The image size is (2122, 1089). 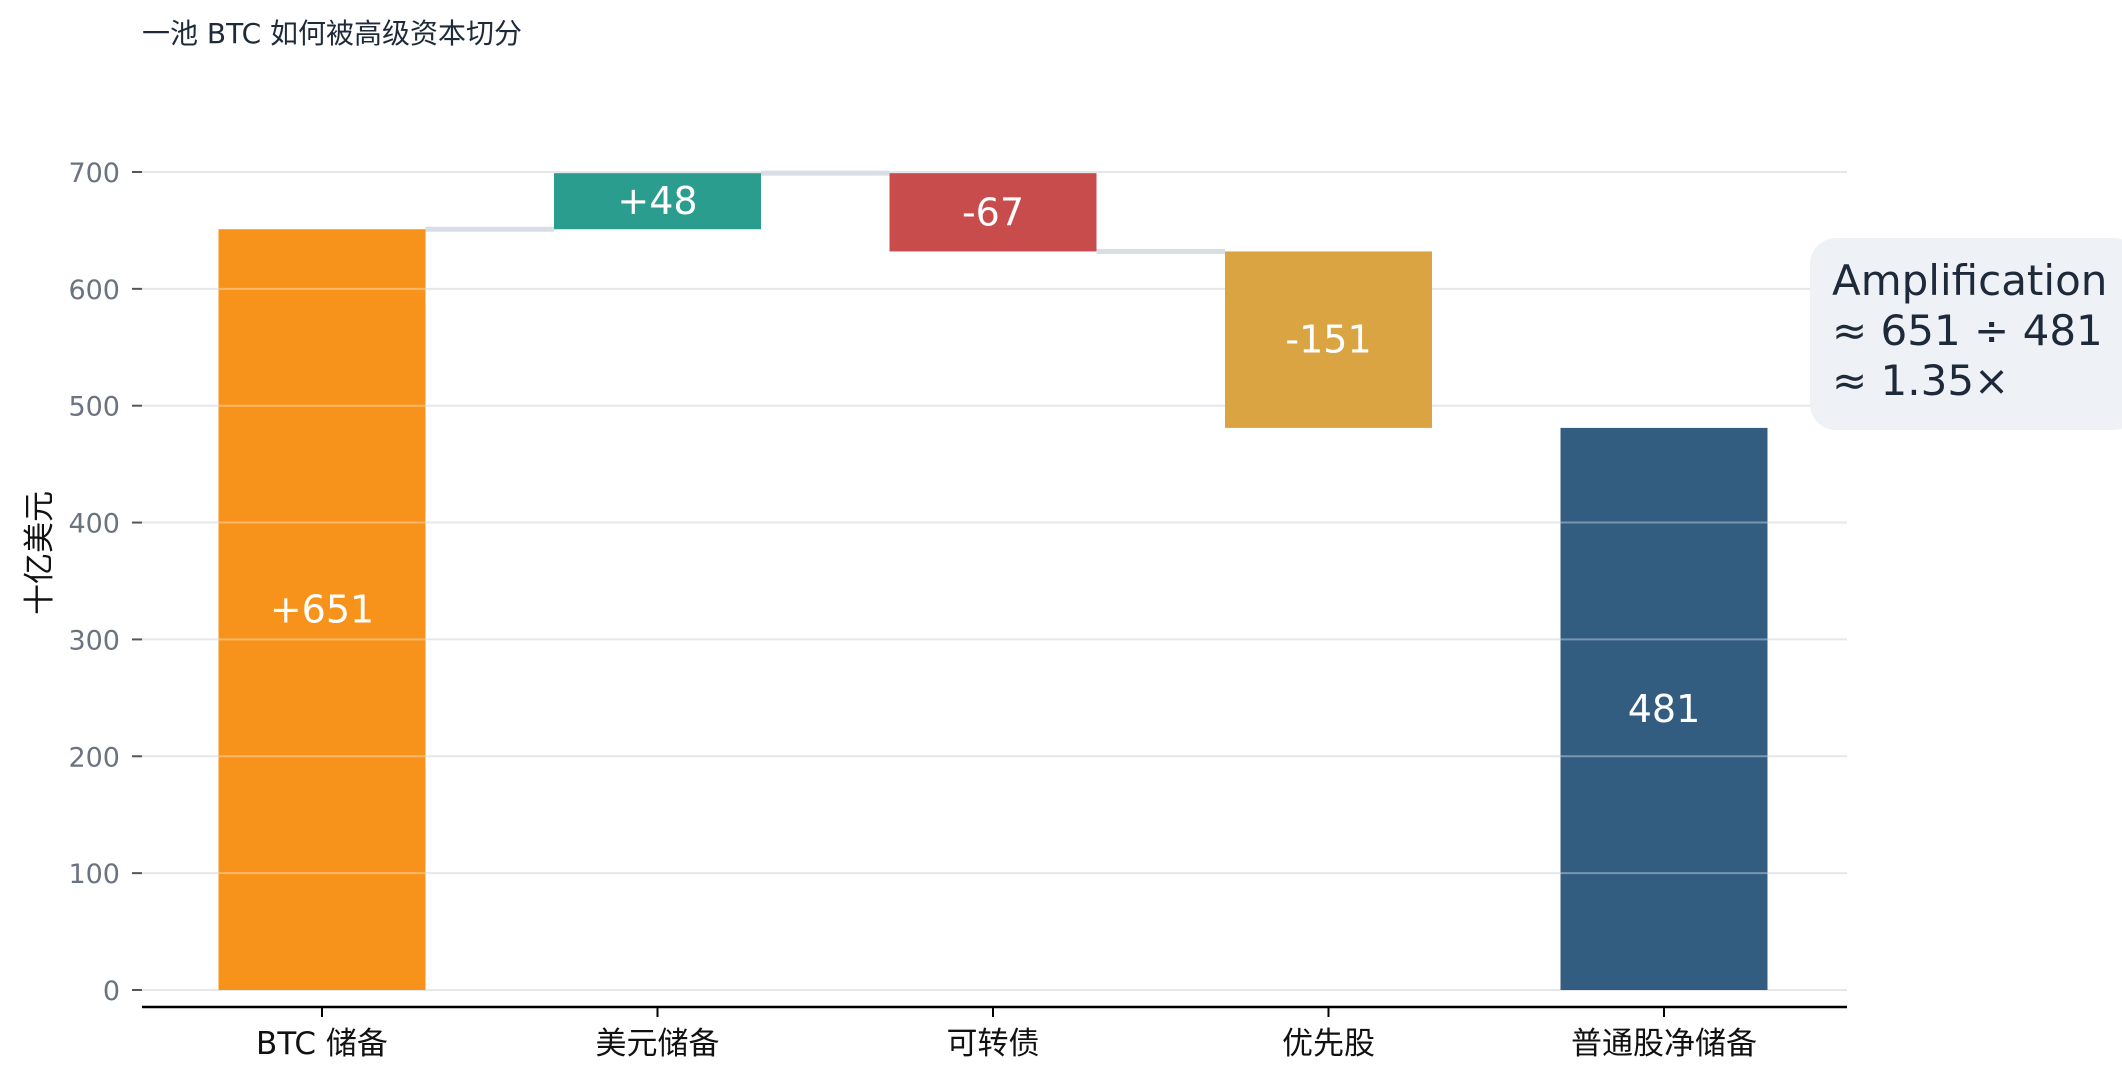 I want to click on bar-value-label: +48, so click(x=657, y=201).